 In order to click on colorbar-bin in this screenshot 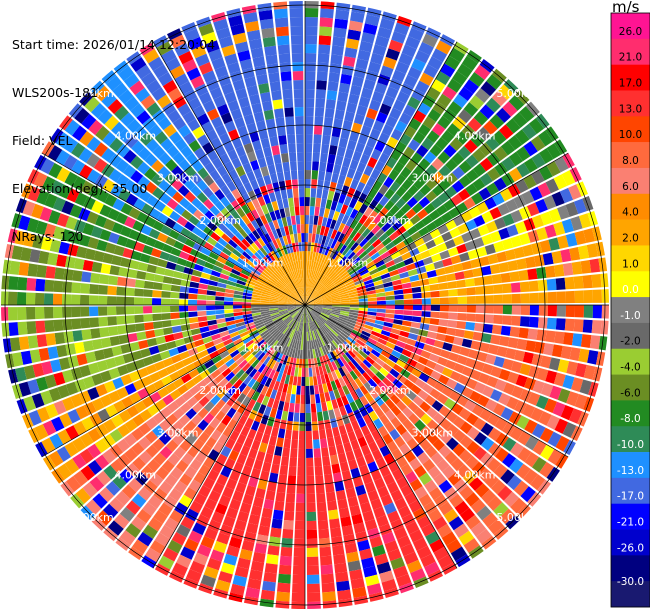, I will do `click(630, 232)`.